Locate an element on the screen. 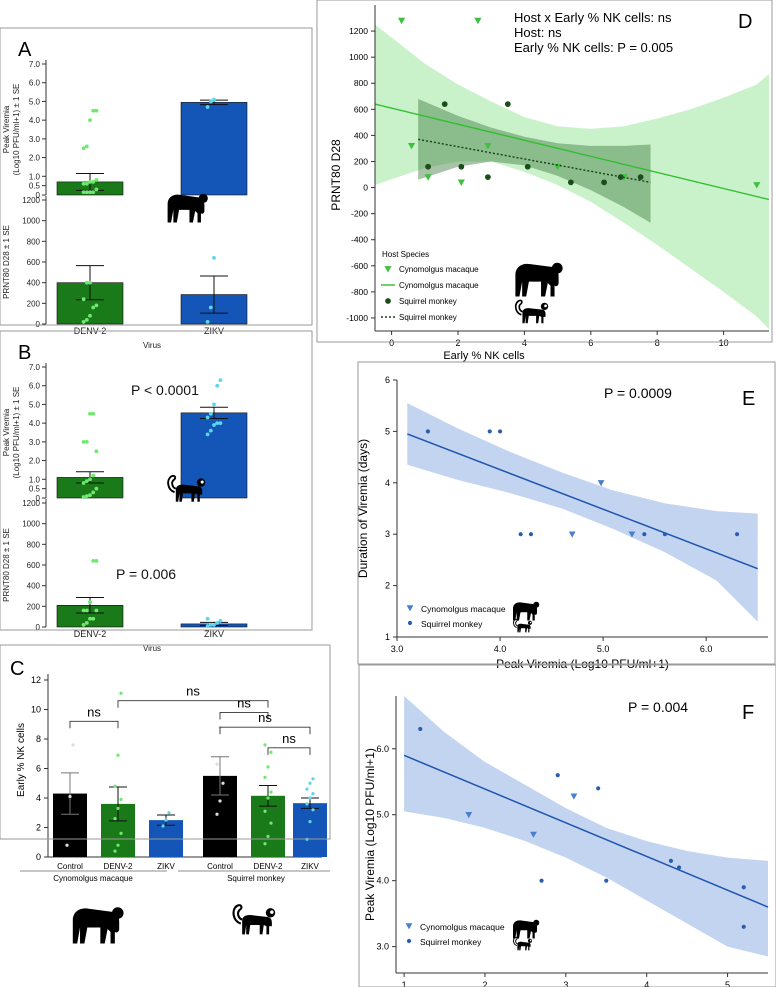  y-axis-label: PRNT80 D28 is located at coordinates (336, 175).